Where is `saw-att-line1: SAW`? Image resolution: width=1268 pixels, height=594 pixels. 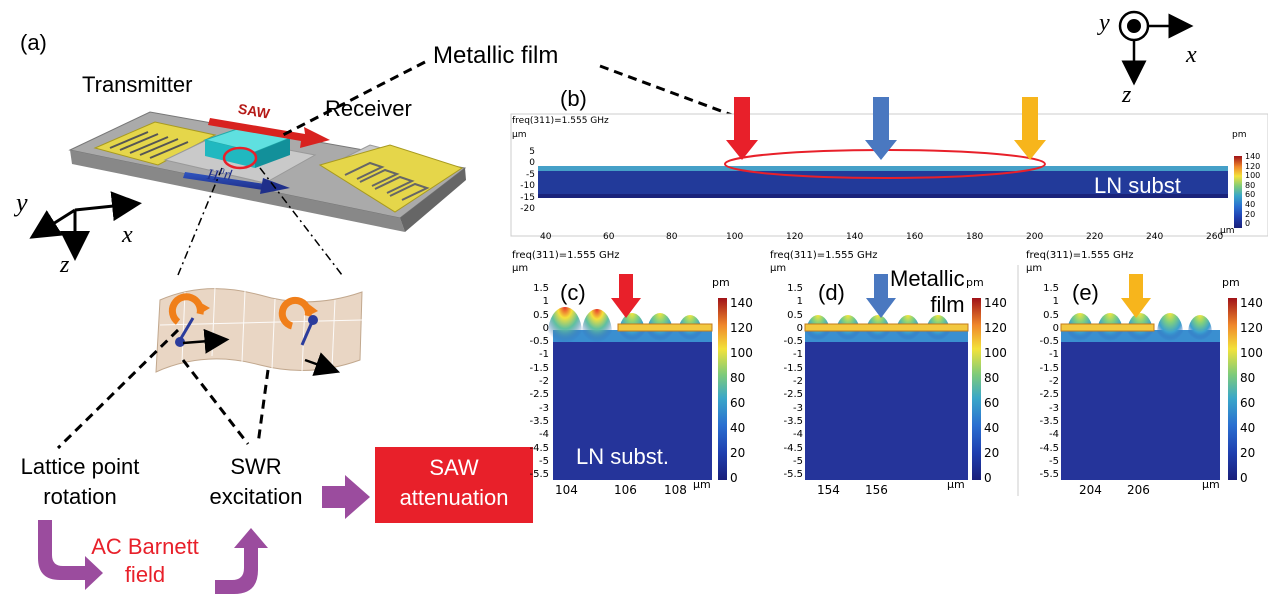 saw-att-line1: SAW is located at coordinates (454, 467).